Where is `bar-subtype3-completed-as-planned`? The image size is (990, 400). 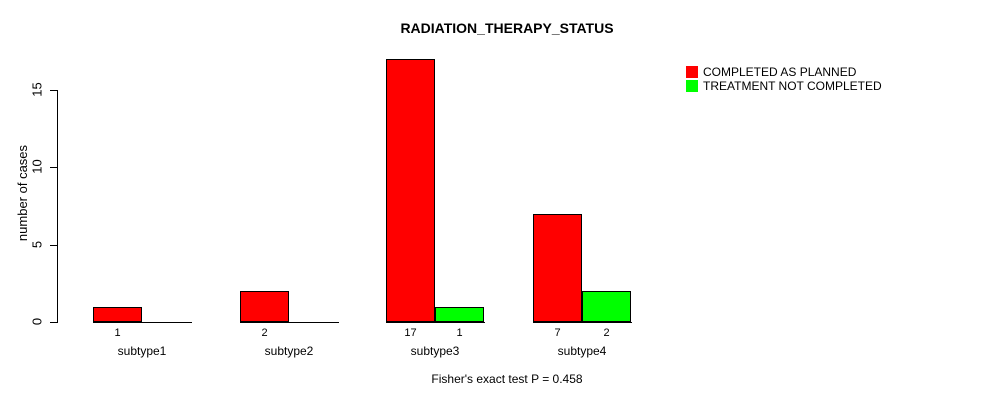
bar-subtype3-completed-as-planned is located at coordinates (410, 190).